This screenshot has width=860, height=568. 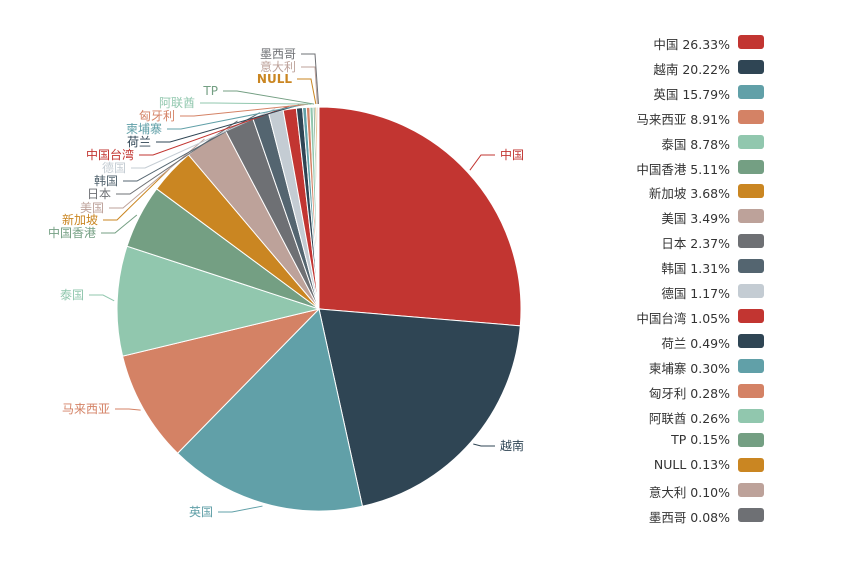 I want to click on legend-item-13: 柬埔寨 0.30%, so click(x=688, y=366).